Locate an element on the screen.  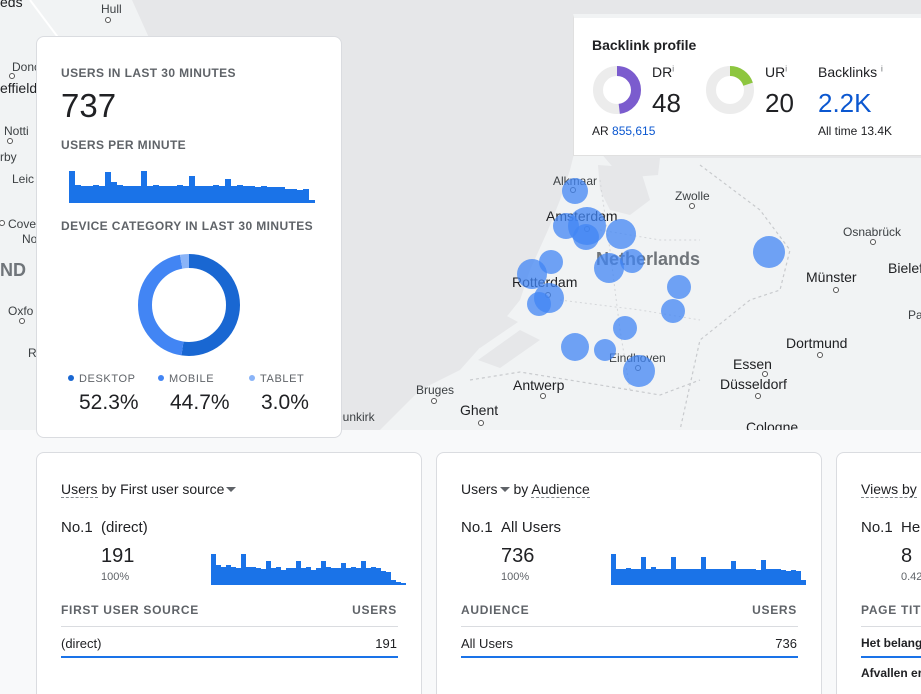
row-name: Het belang is located at coordinates (891, 643).